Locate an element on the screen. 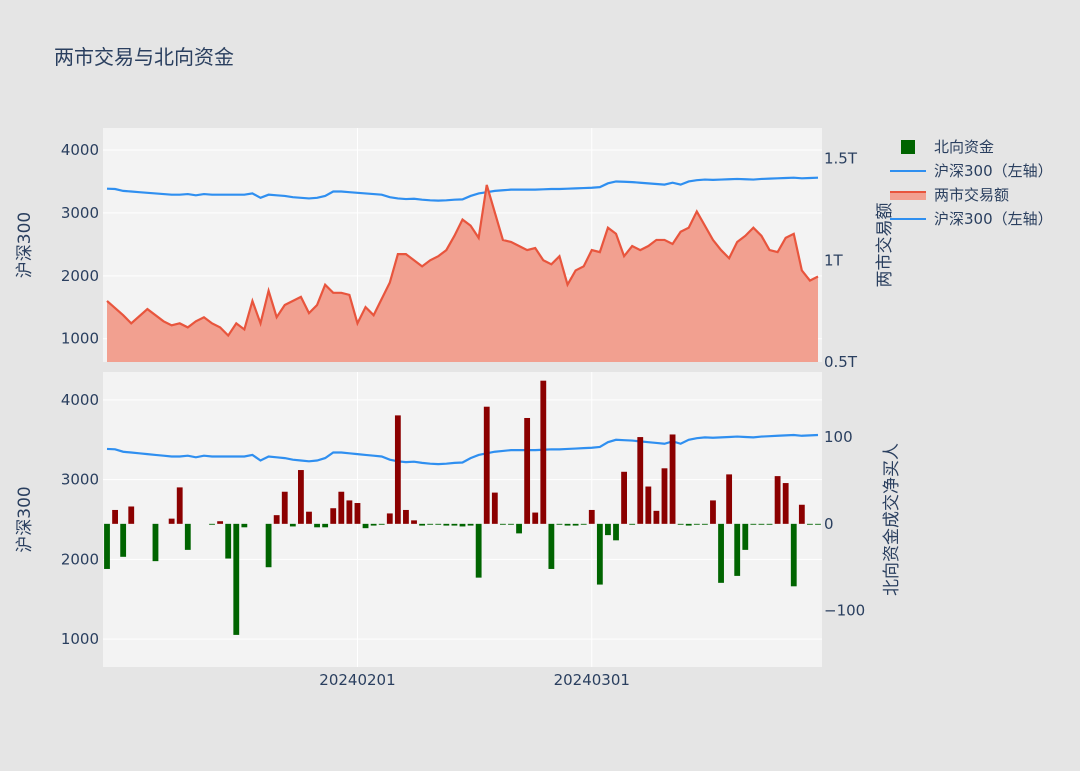 This screenshot has height=771, width=1080. legend-label: 两市交易额 is located at coordinates (971, 195).